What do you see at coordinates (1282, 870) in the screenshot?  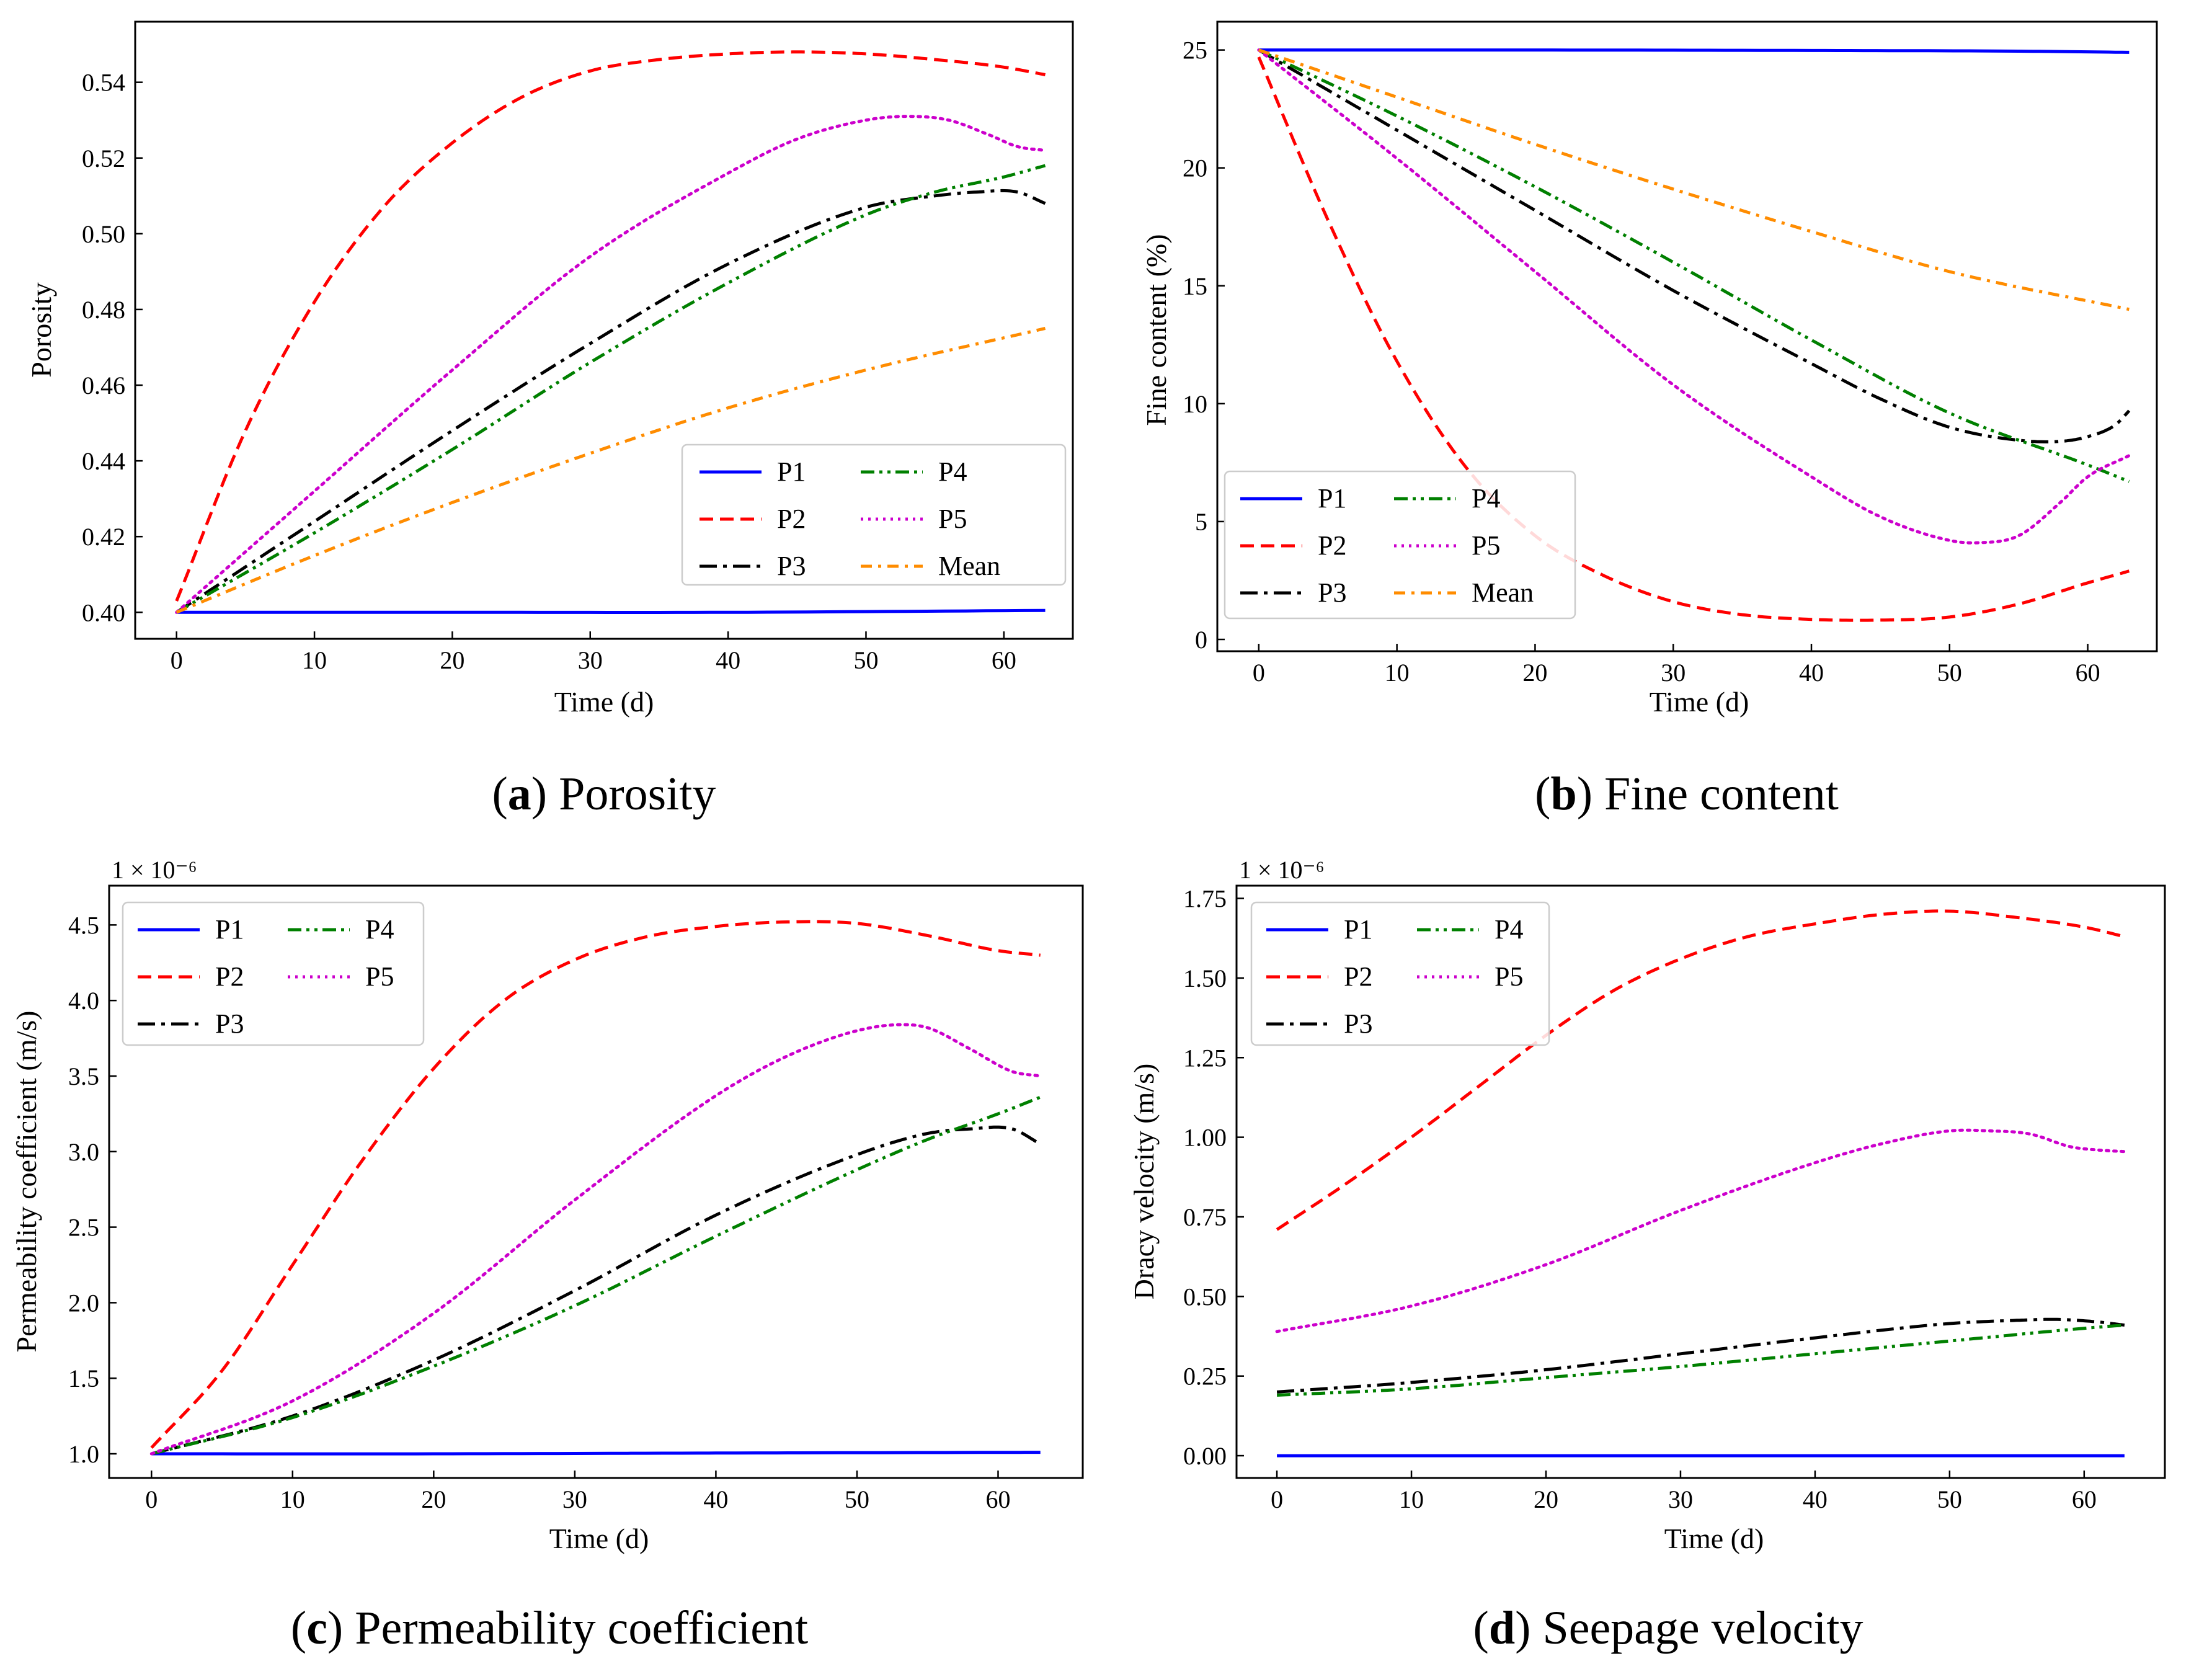 I see `panel-d-multiplier: 1 × 10⁻⁶` at bounding box center [1282, 870].